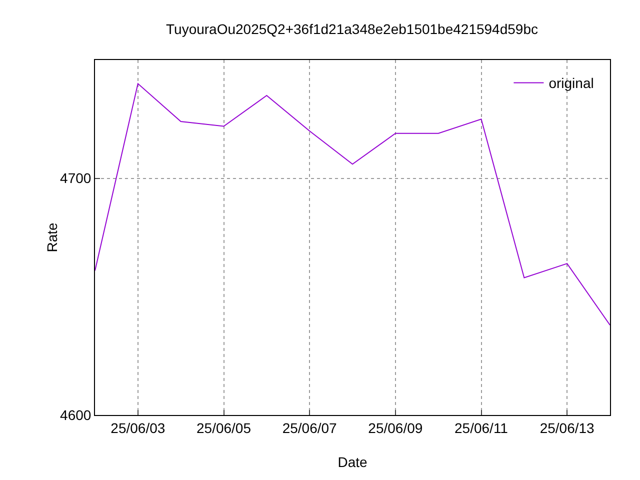  I want to click on x-tick-label: 25/06/05, so click(224, 428).